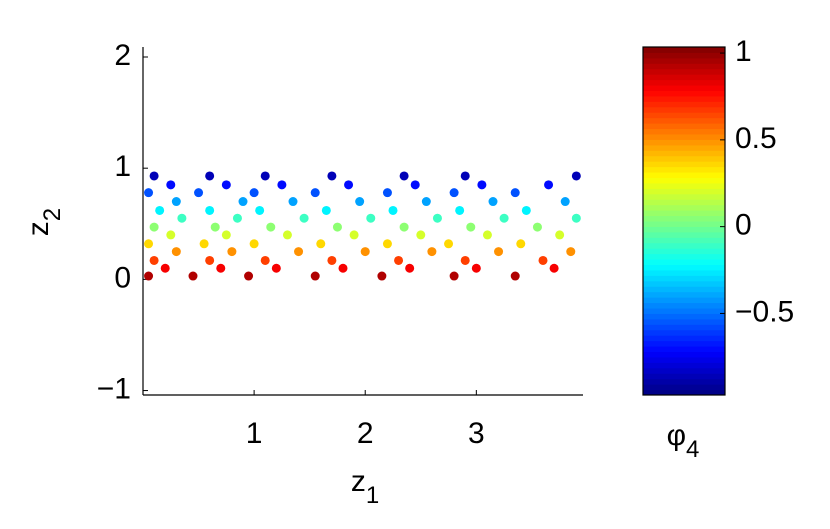  Describe the element at coordinates (743, 51) in the screenshot. I see `colorbar-tick-label: 1` at that location.